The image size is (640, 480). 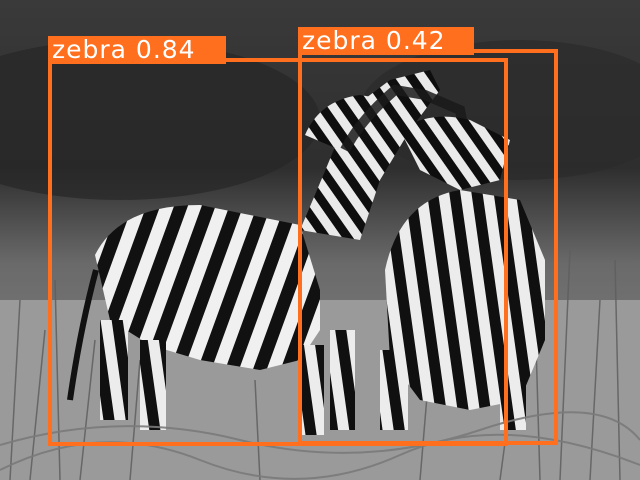 What do you see at coordinates (386, 41) in the screenshot?
I see `detection-label-zebra-2: zebra 0.42` at bounding box center [386, 41].